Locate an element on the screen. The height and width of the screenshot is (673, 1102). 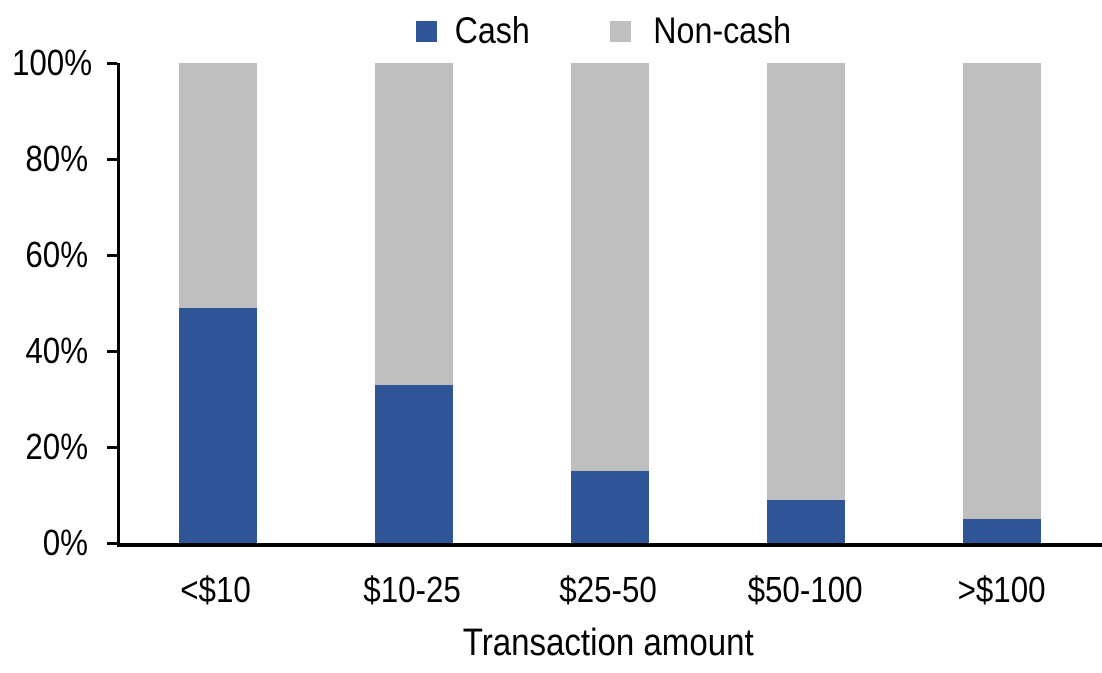
y-tick-label-60: 60% is located at coordinates (44, 255).